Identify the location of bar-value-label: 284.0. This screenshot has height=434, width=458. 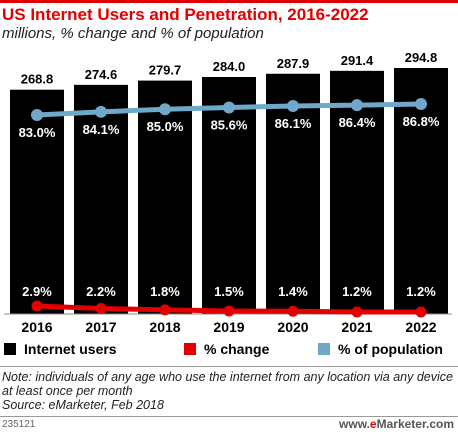
(229, 66).